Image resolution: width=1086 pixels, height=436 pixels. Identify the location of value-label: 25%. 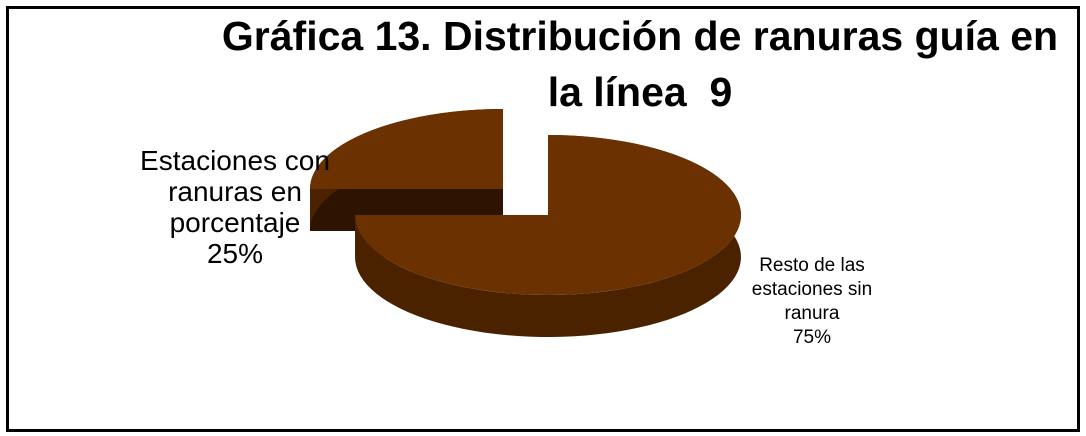
(235, 253).